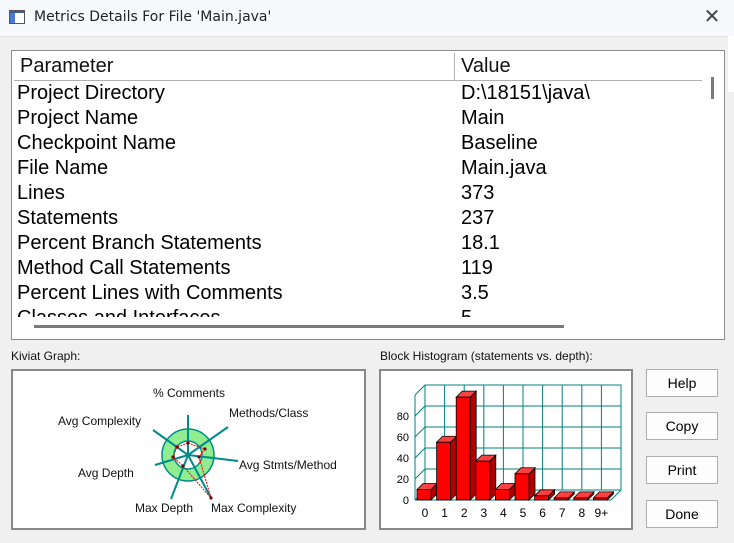  Describe the element at coordinates (358, 294) in the screenshot. I see `table-row: Percent Lines with Comments 3.5` at that location.